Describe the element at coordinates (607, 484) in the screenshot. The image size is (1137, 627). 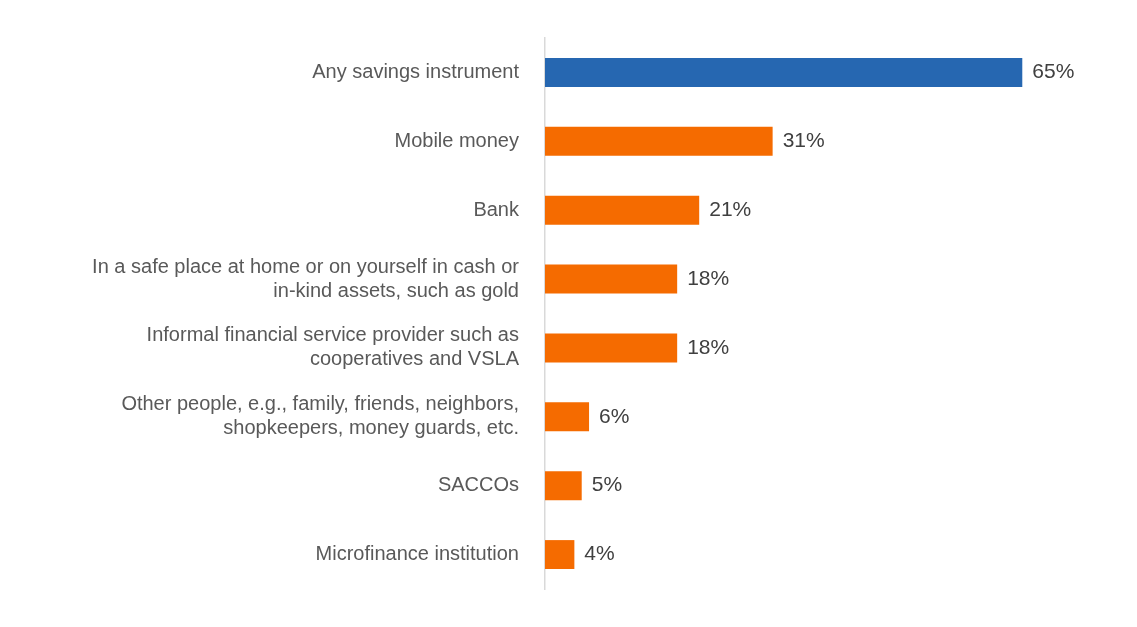
I see `data-label: 5%` at that location.